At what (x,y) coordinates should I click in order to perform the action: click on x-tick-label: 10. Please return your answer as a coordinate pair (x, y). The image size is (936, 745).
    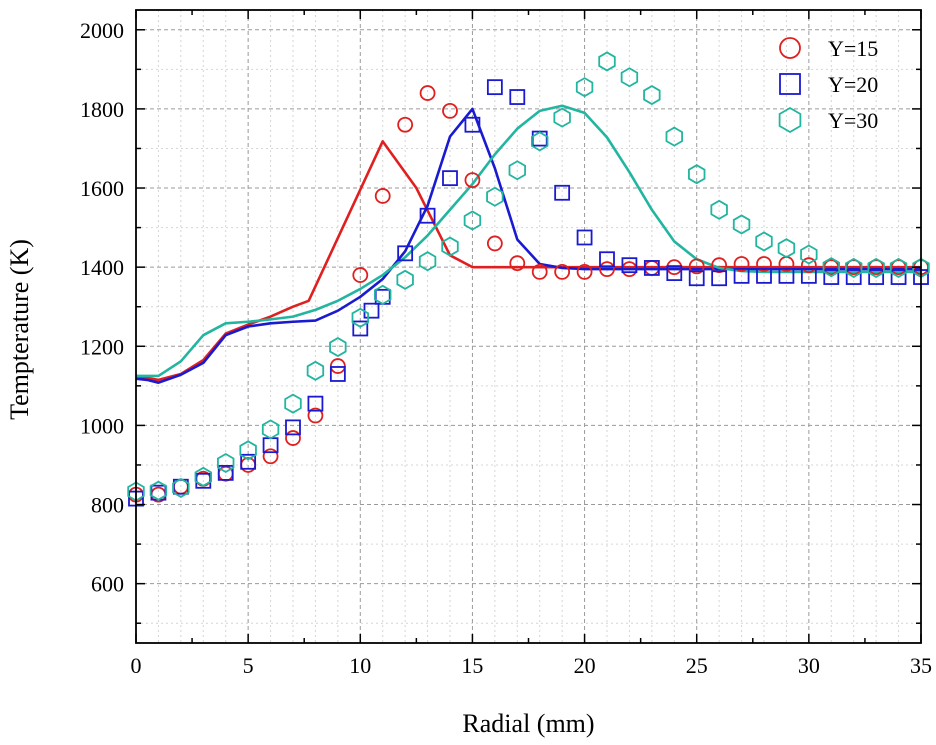
    Looking at the image, I should click on (360, 665).